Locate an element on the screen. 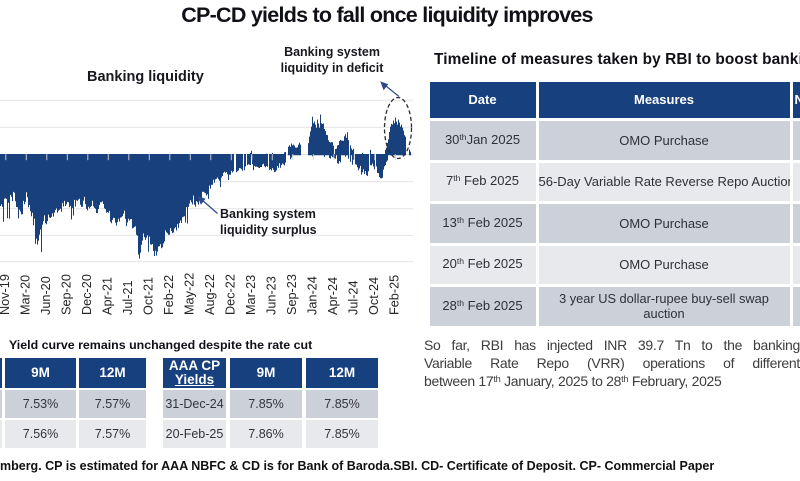 The width and height of the screenshot is (800, 481). svg-text: Jan-24 is located at coordinates (313, 295).